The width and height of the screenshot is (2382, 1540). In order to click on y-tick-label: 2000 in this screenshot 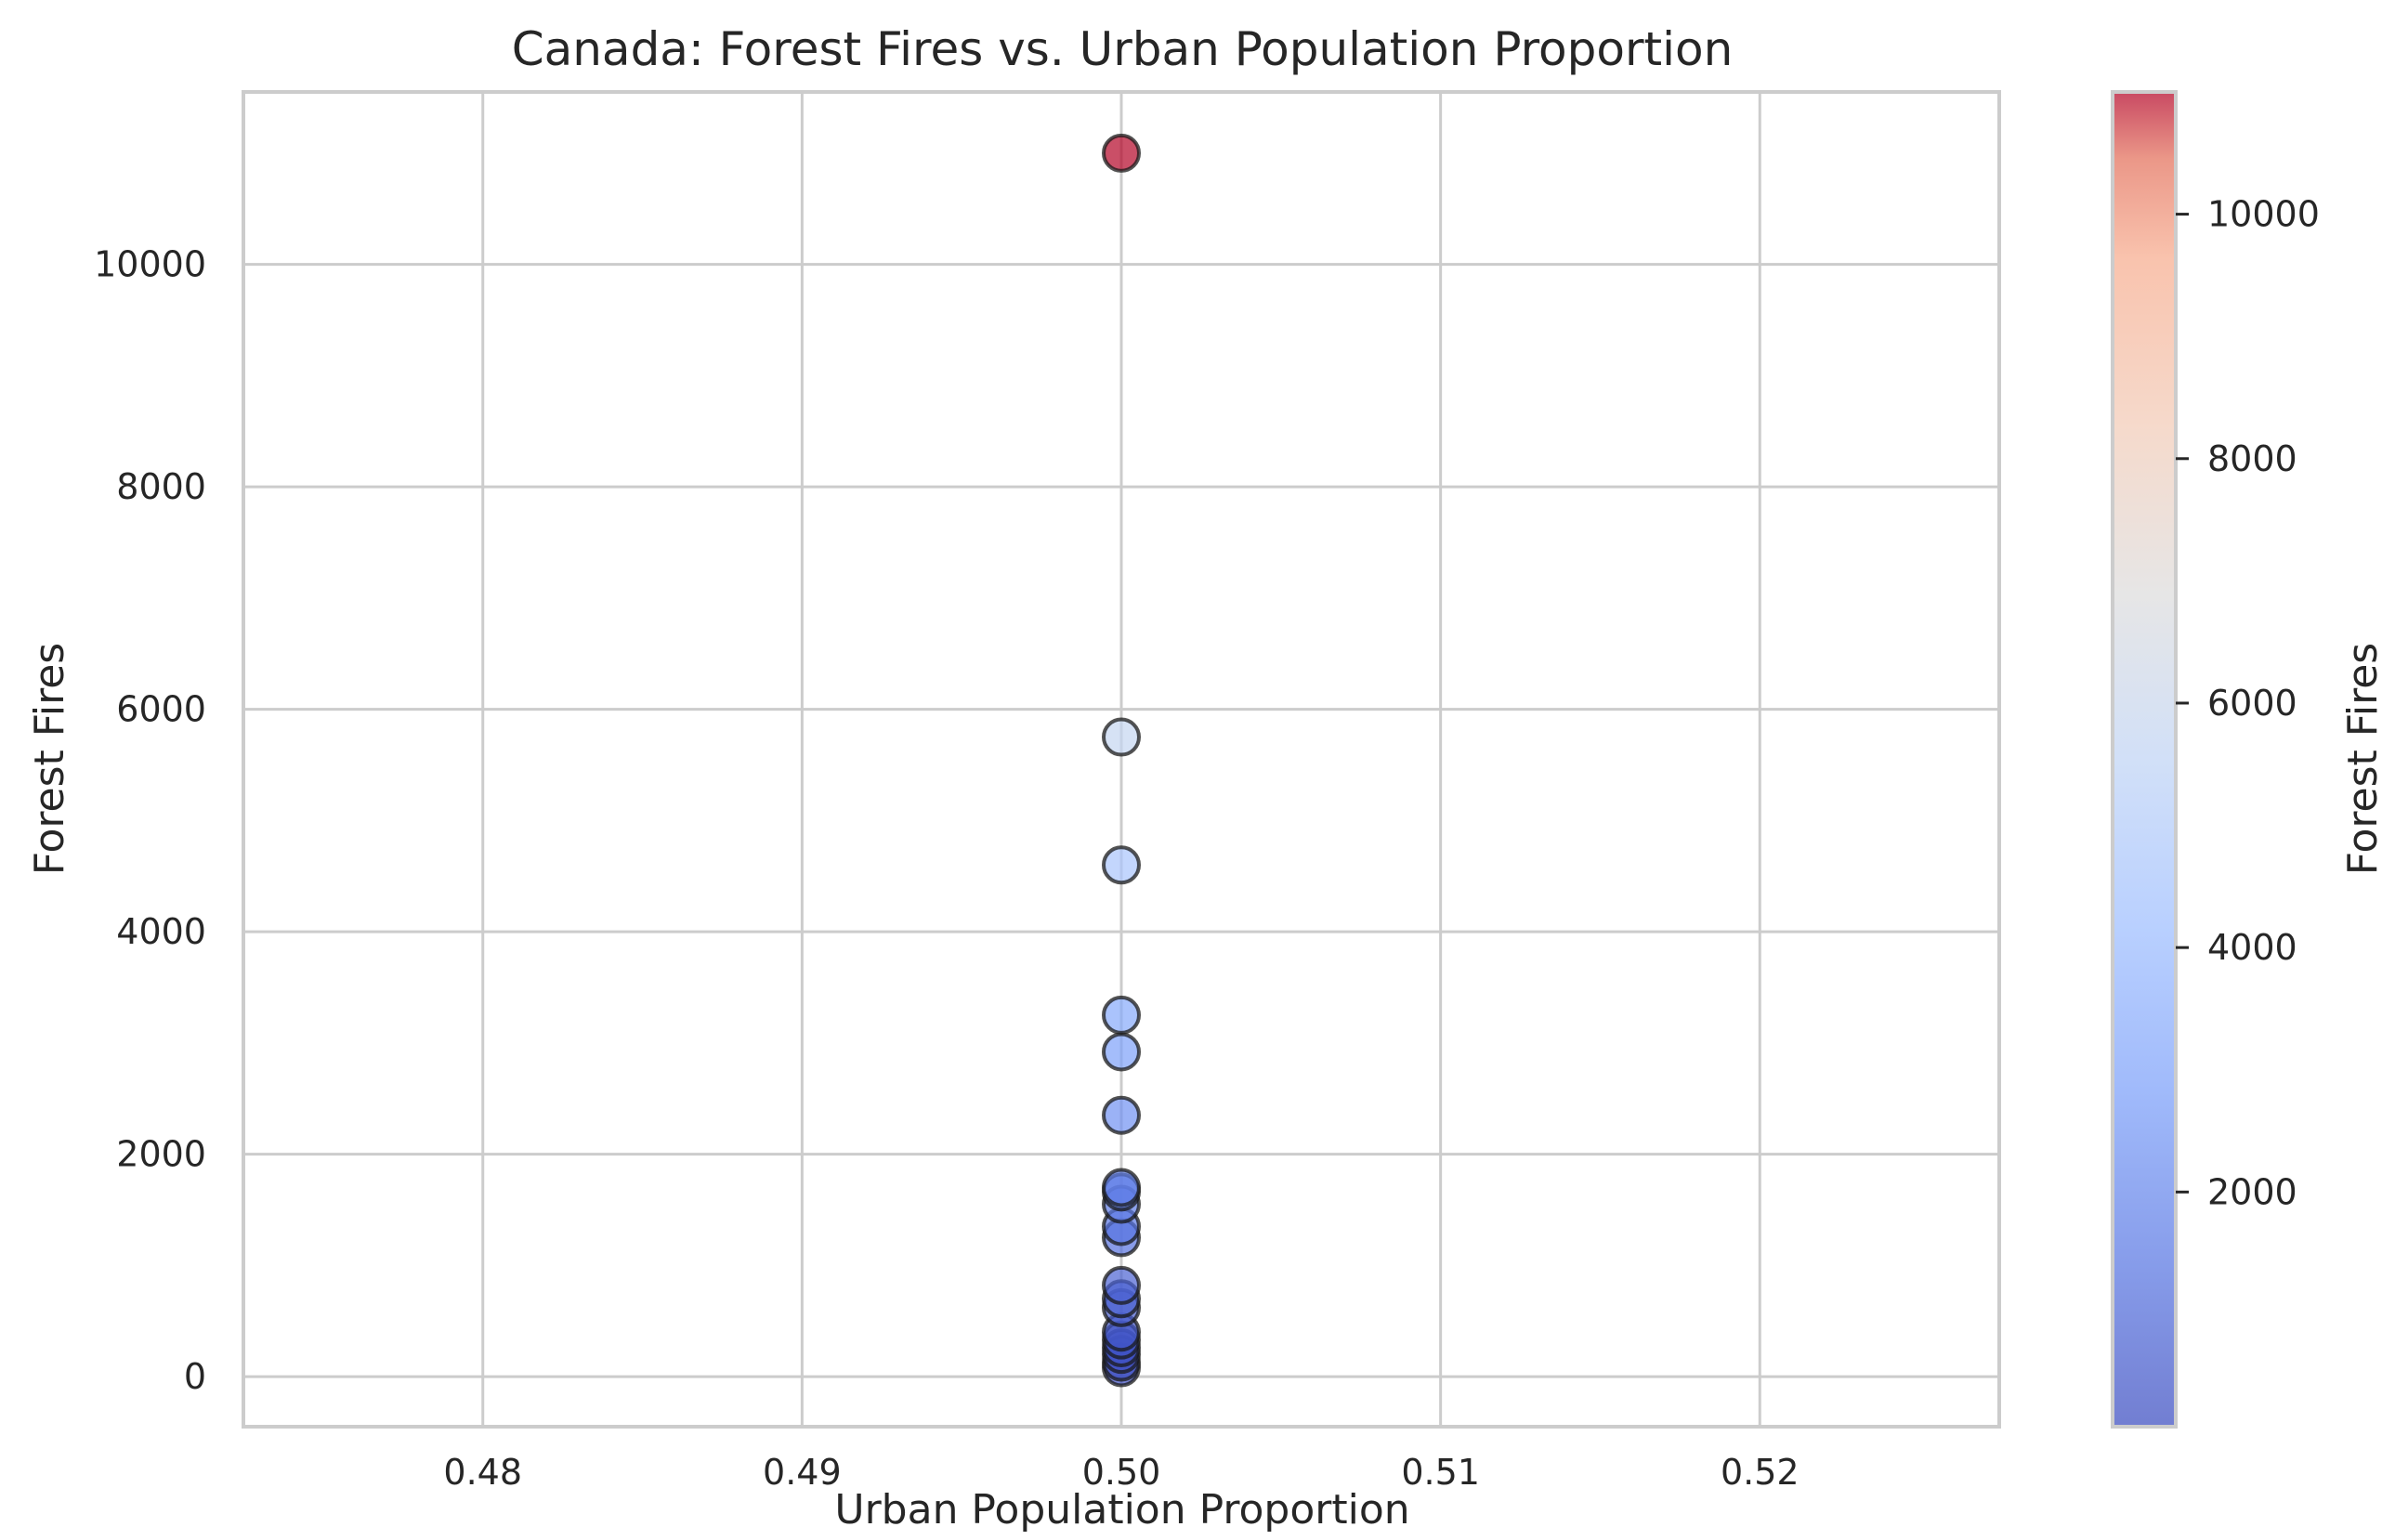, I will do `click(161, 1154)`.